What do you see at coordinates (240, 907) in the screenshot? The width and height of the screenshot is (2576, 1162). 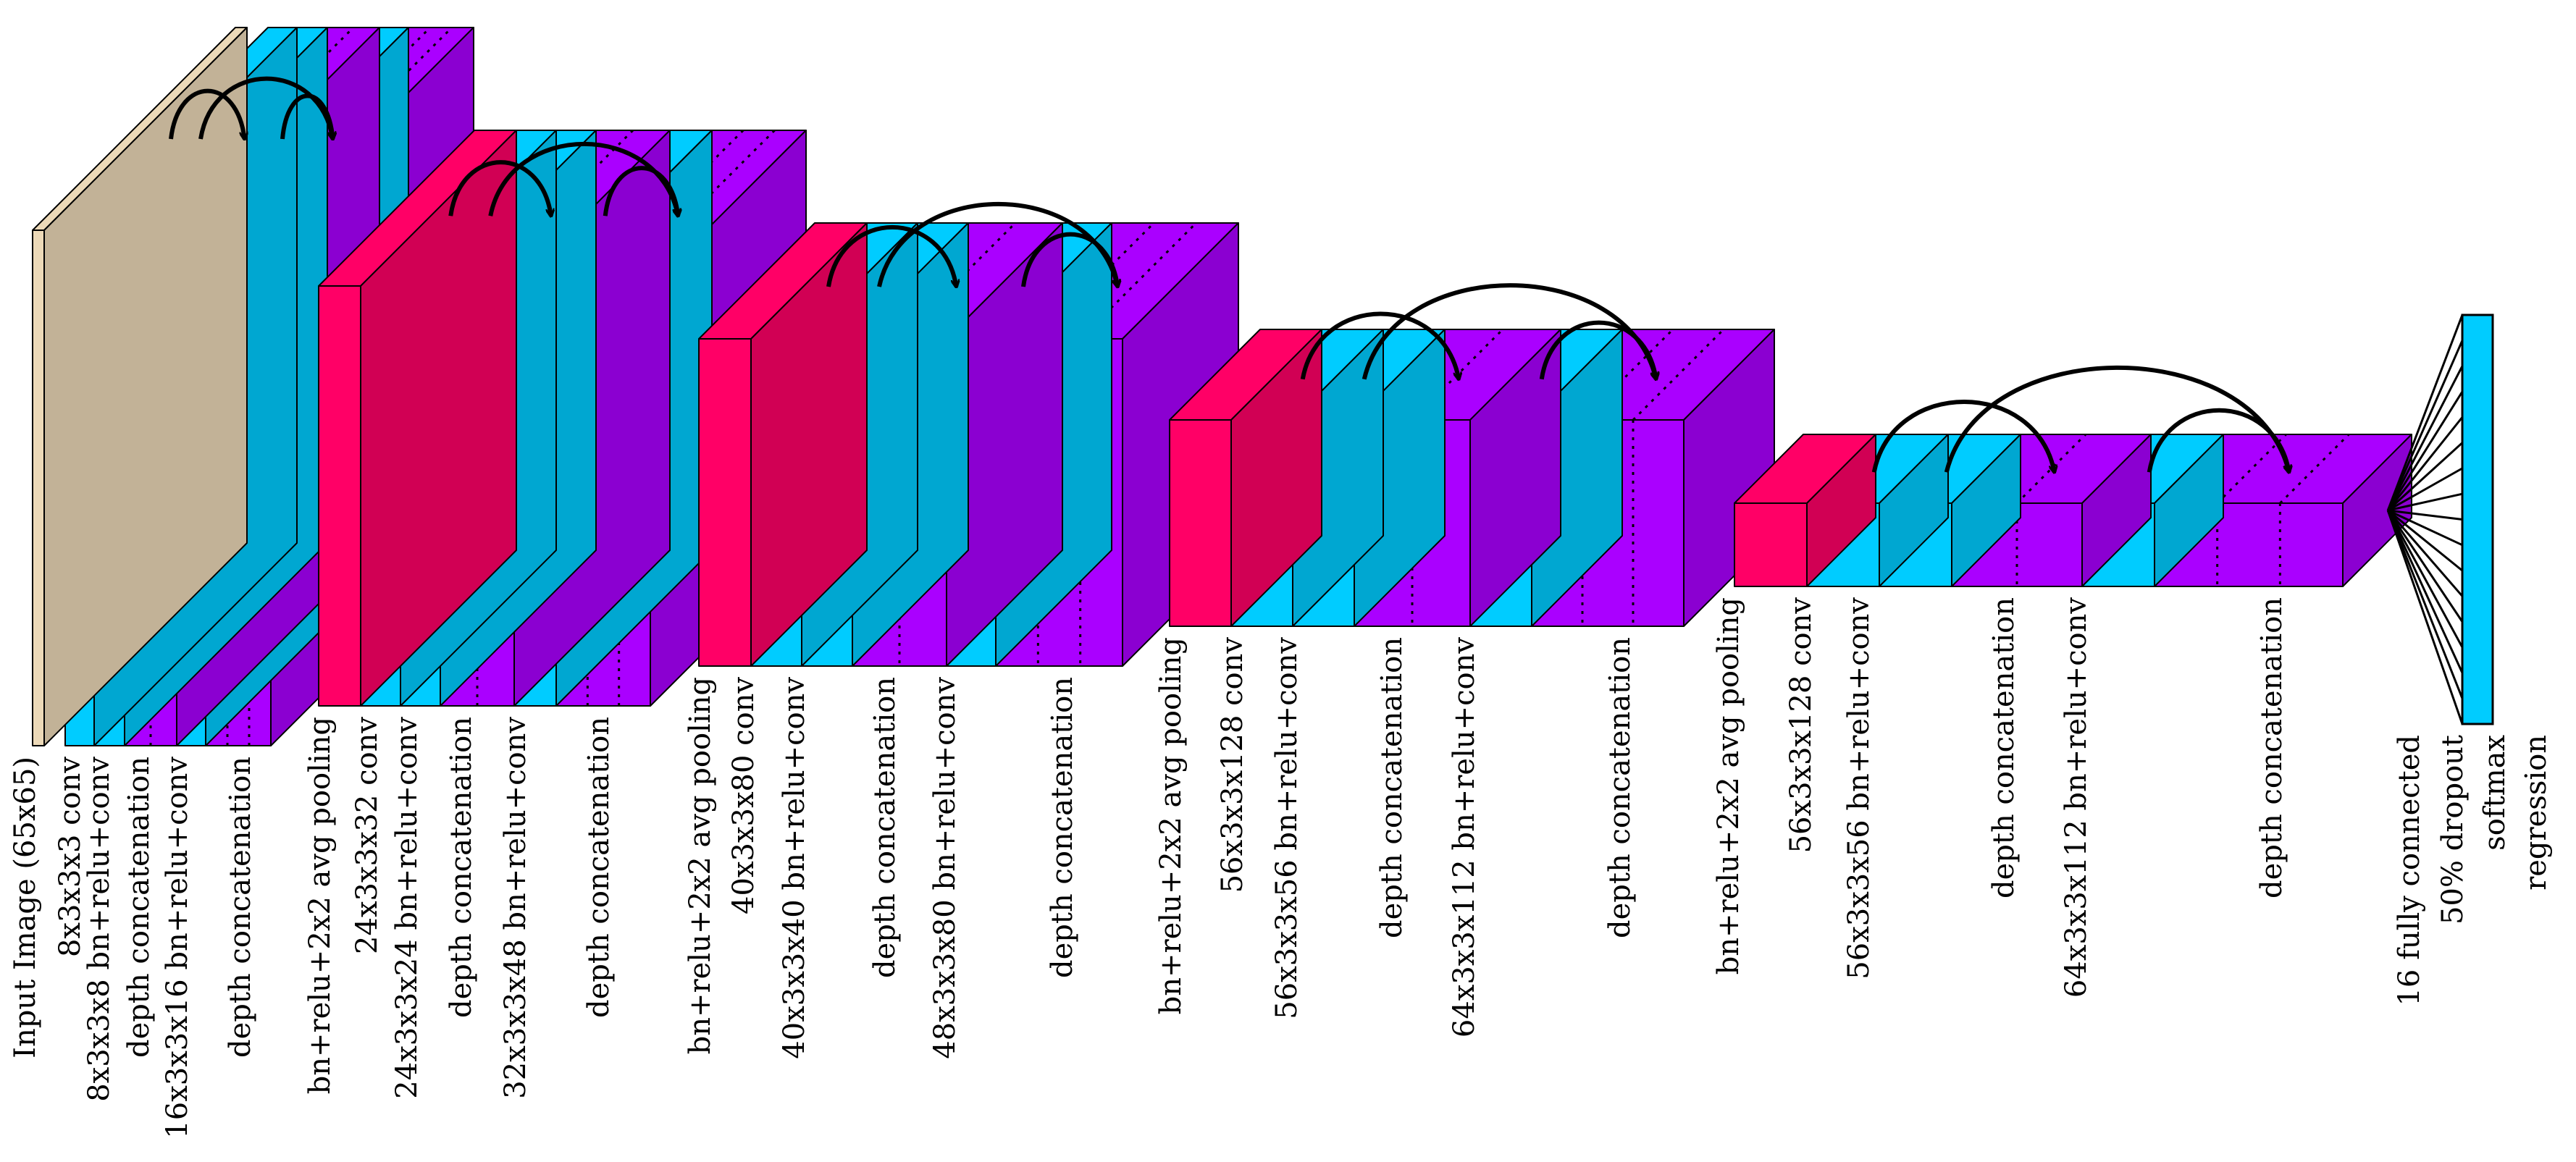 I see `label-concat-2: depth concatenation` at bounding box center [240, 907].